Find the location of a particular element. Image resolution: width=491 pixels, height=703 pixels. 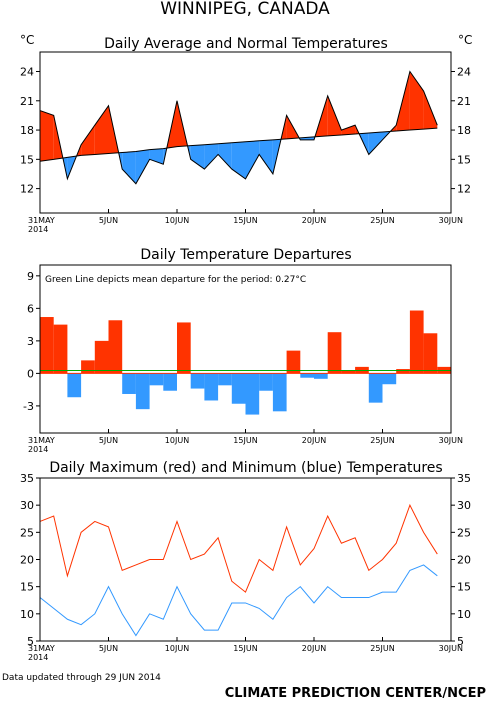

panel2-xtick-label: 20JUN is located at coordinates (314, 440).